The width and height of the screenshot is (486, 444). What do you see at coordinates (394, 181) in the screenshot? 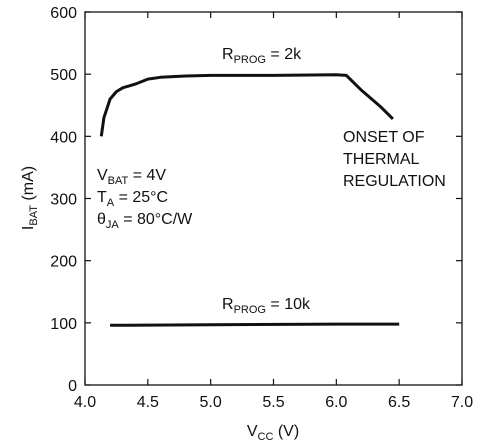
I see `svg-text: REGULATION` at bounding box center [394, 181].